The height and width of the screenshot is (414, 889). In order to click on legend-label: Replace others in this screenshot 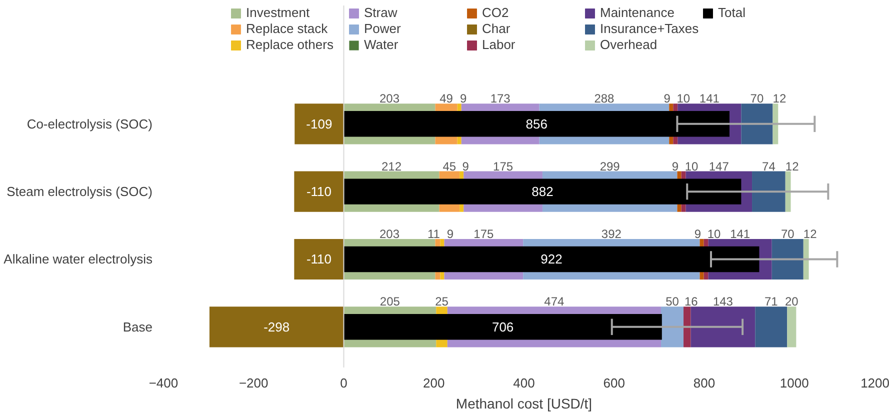, I will do `click(290, 44)`.